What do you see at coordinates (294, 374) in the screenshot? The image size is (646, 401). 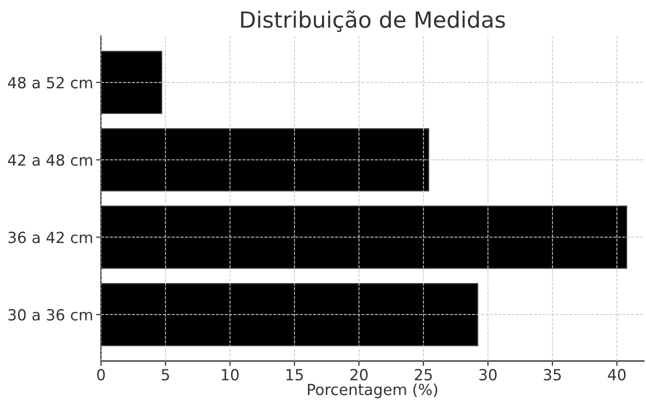 I see `x-tick-label: 15` at bounding box center [294, 374].